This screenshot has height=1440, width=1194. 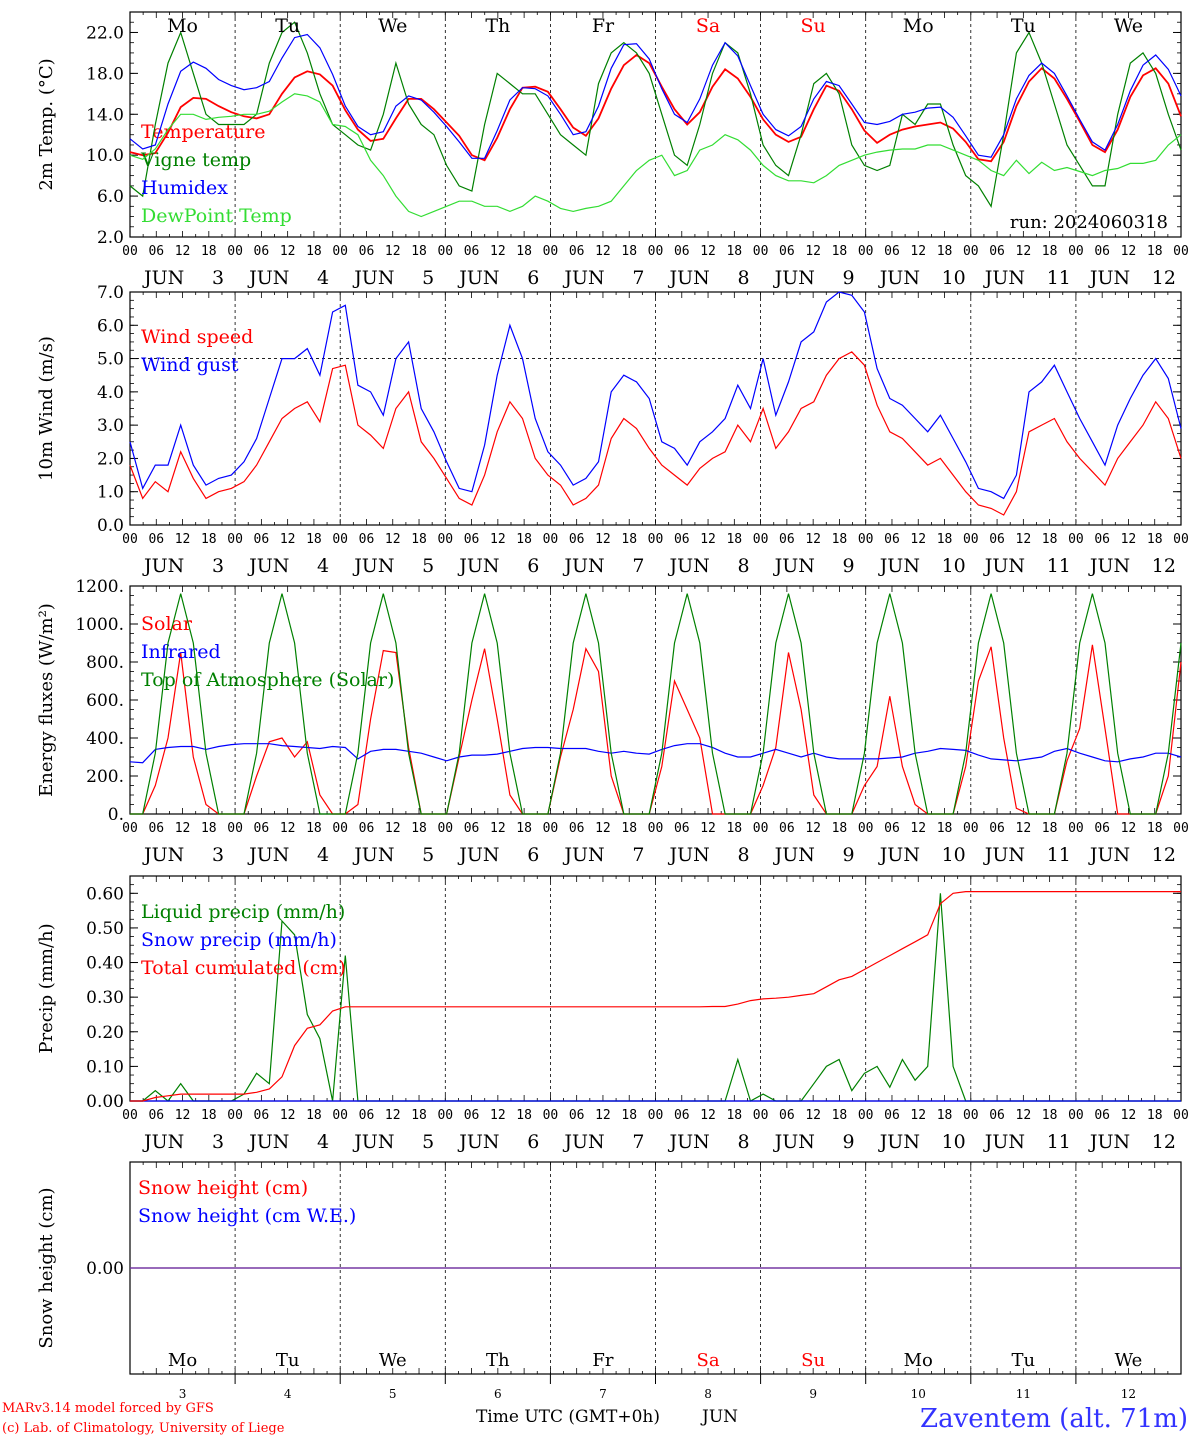 I want to click on day-name: Mo, so click(x=918, y=1360).